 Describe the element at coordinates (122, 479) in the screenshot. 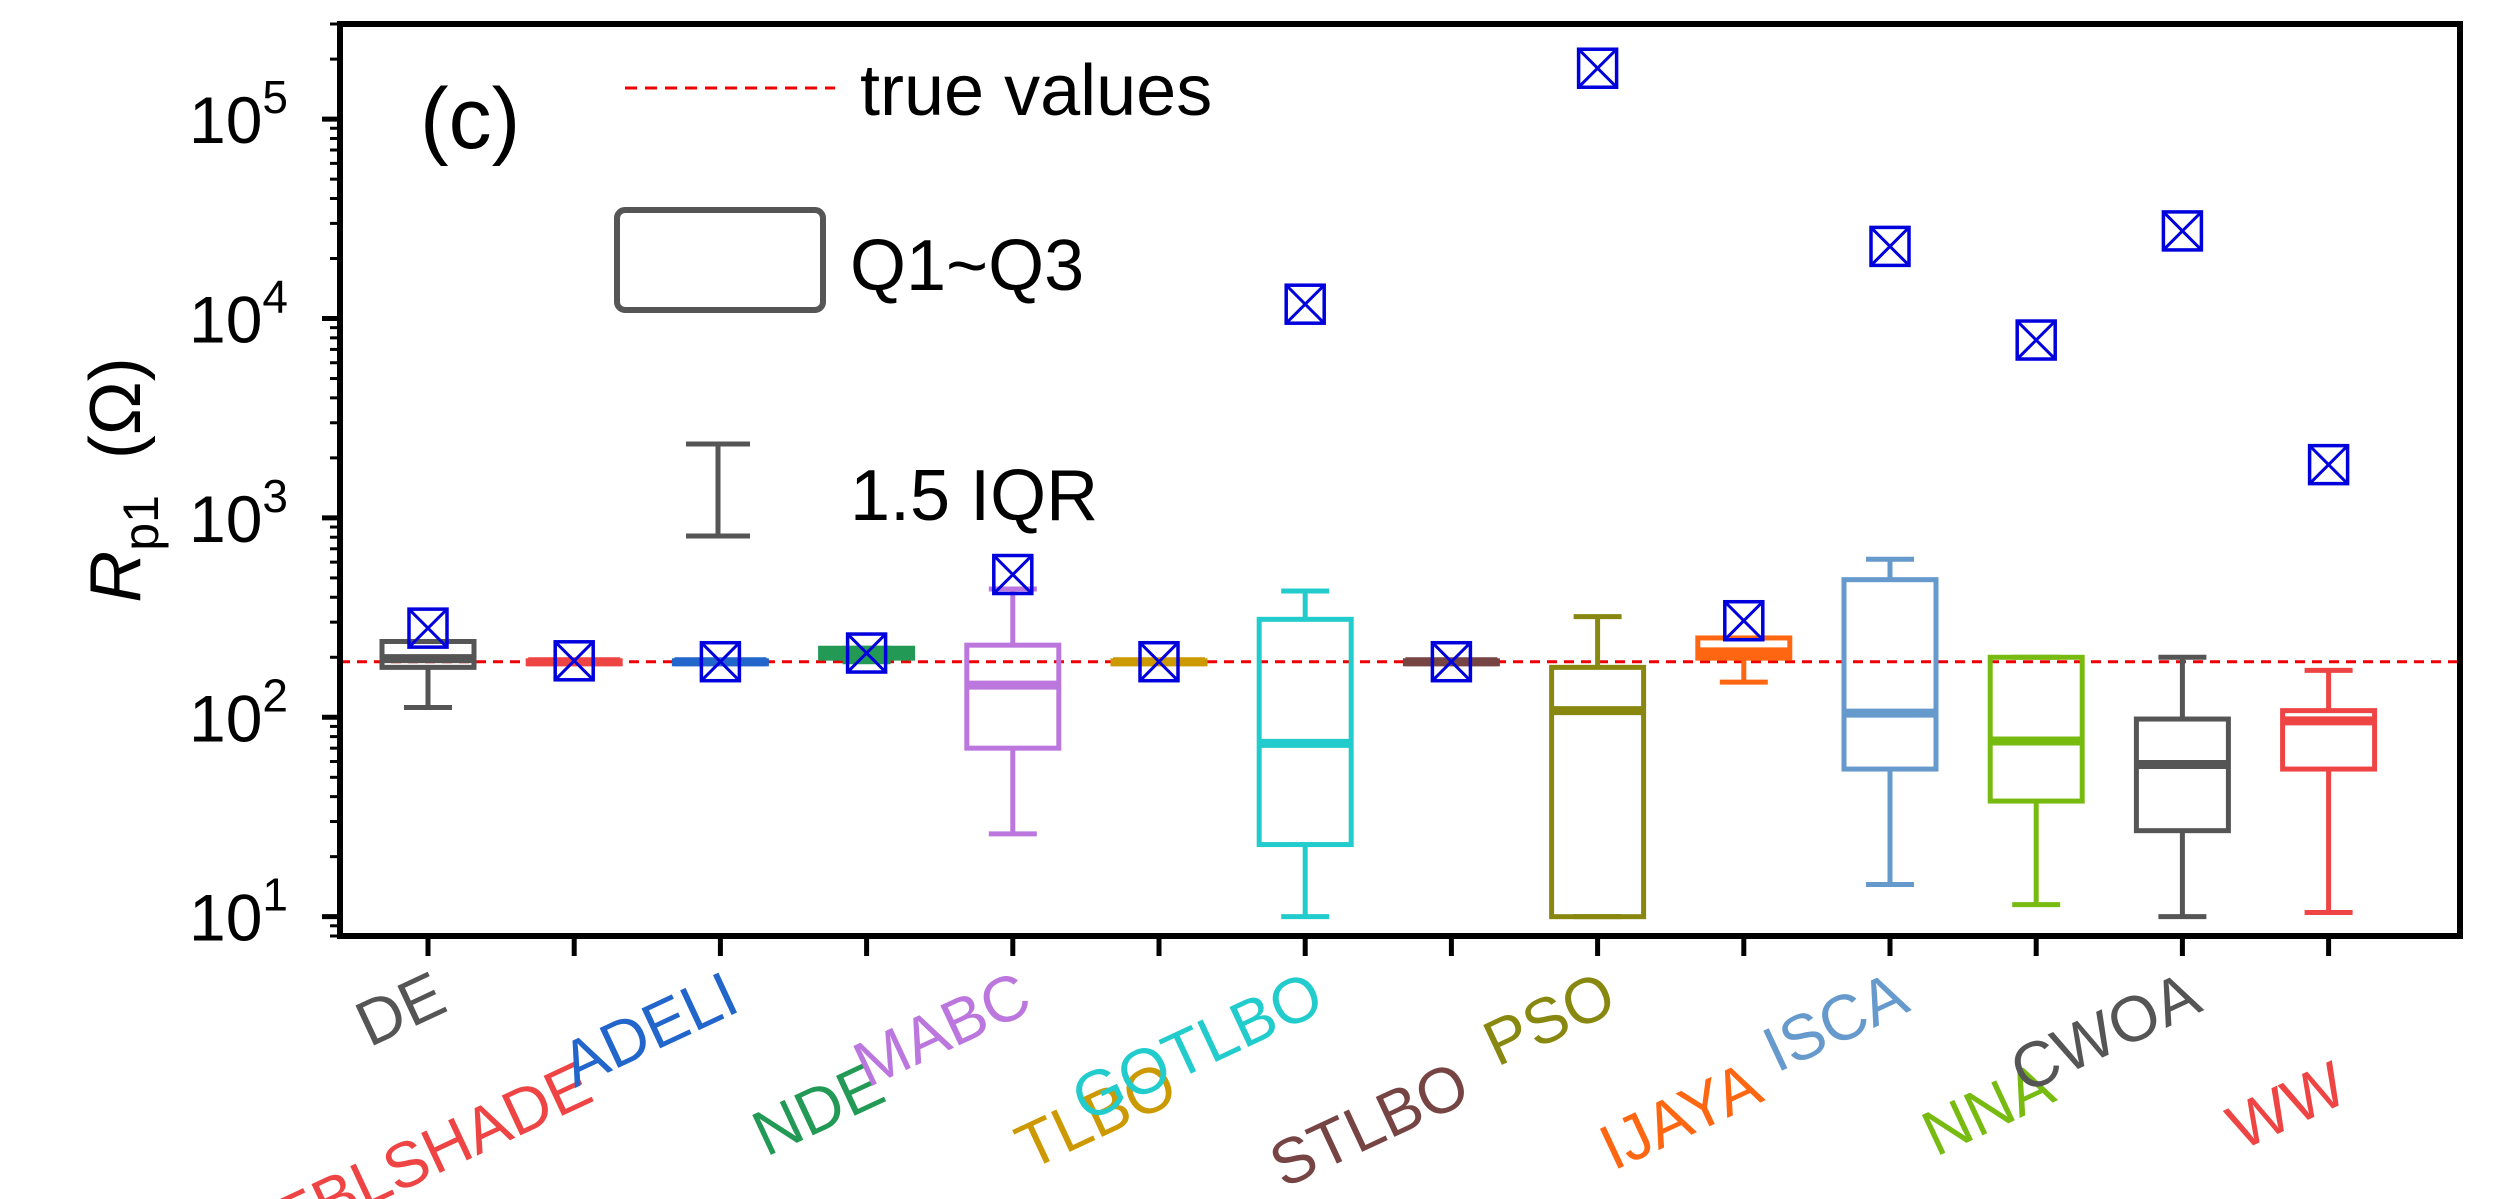

I see `y-axis-title: Rp1 (Ω)` at that location.